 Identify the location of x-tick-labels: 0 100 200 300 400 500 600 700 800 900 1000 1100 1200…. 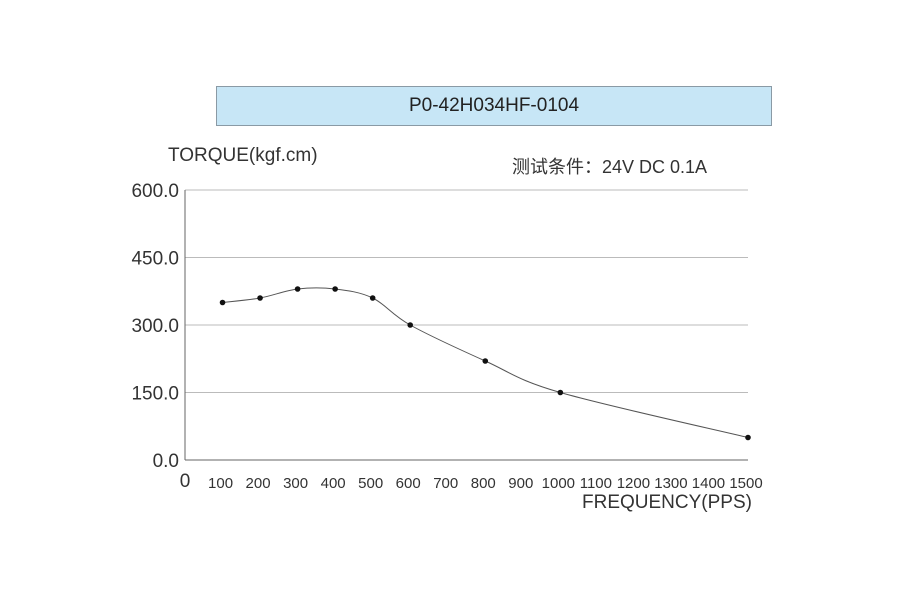
(471, 481).